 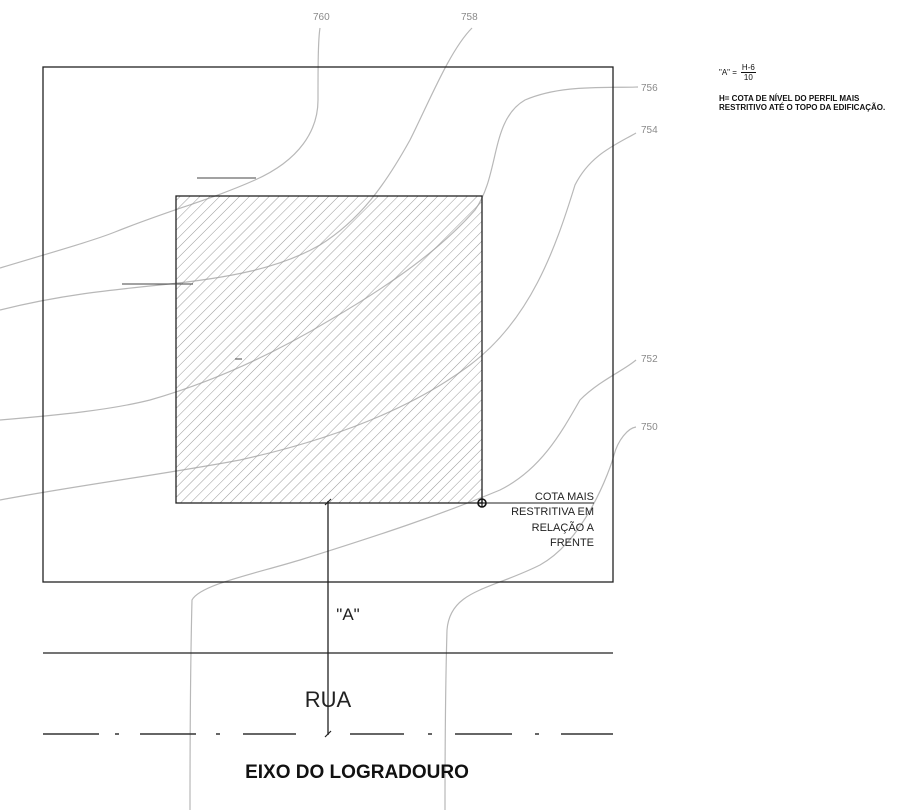 What do you see at coordinates (329, 349) in the screenshot?
I see `building-footprint` at bounding box center [329, 349].